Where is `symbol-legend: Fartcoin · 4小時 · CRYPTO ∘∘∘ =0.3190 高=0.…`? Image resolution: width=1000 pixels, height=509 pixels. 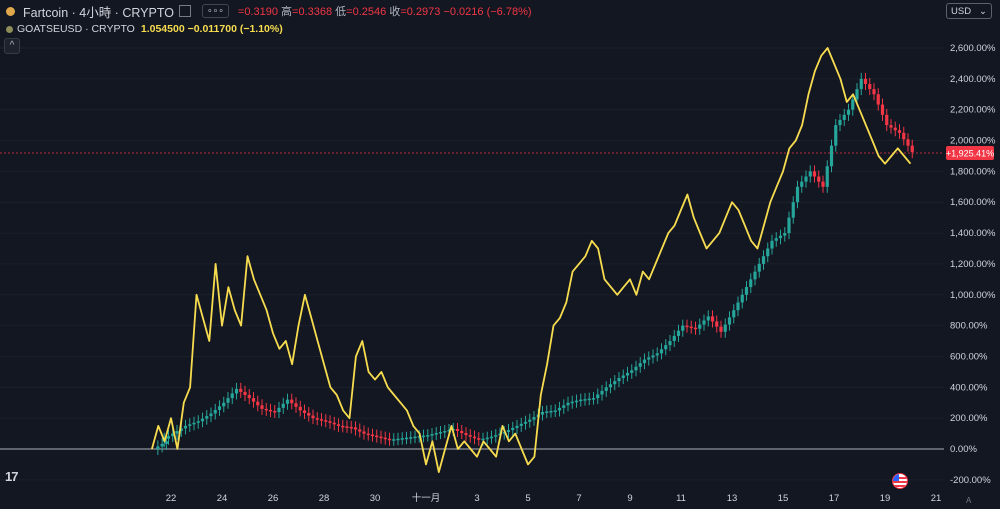 symbol-legend: Fartcoin · 4小時 · CRYPTO ∘∘∘ =0.3190 高=0.… is located at coordinates (269, 11).